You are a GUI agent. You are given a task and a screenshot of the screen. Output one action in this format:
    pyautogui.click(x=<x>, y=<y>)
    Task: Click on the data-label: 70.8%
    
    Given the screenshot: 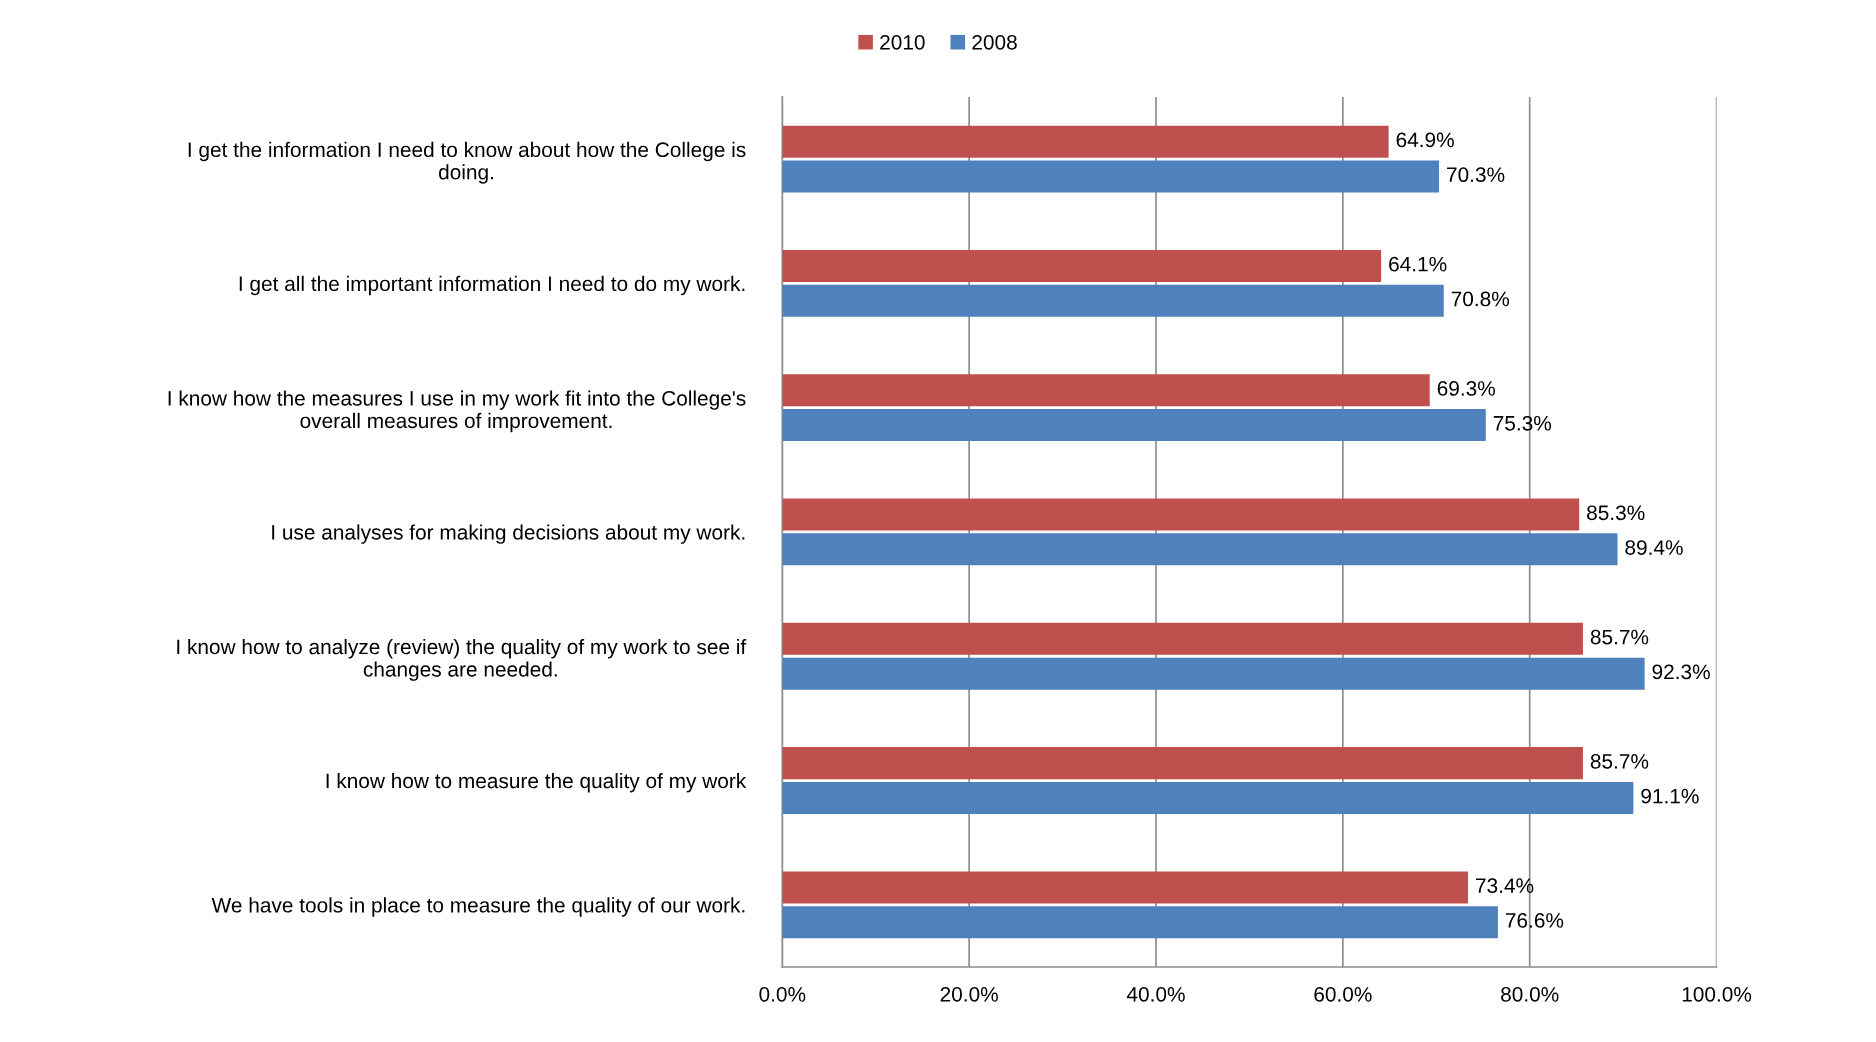 What is the action you would take?
    pyautogui.click(x=1480, y=299)
    